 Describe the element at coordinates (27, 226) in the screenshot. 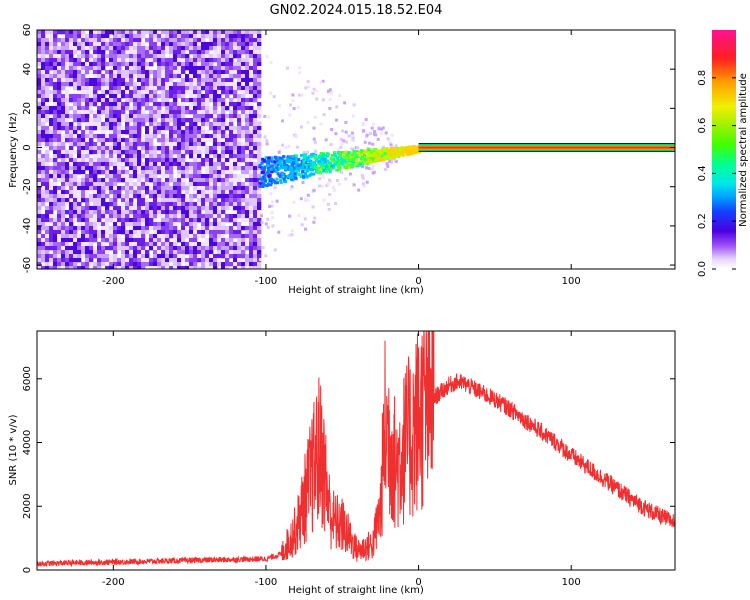

I see `y-tick-label: -40` at that location.